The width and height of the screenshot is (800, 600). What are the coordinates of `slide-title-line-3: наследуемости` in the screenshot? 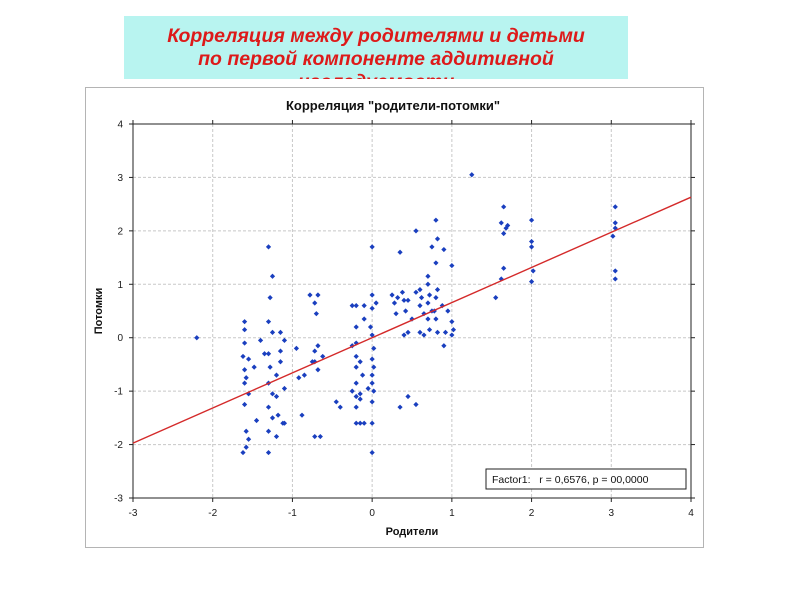 It's located at (376, 75).